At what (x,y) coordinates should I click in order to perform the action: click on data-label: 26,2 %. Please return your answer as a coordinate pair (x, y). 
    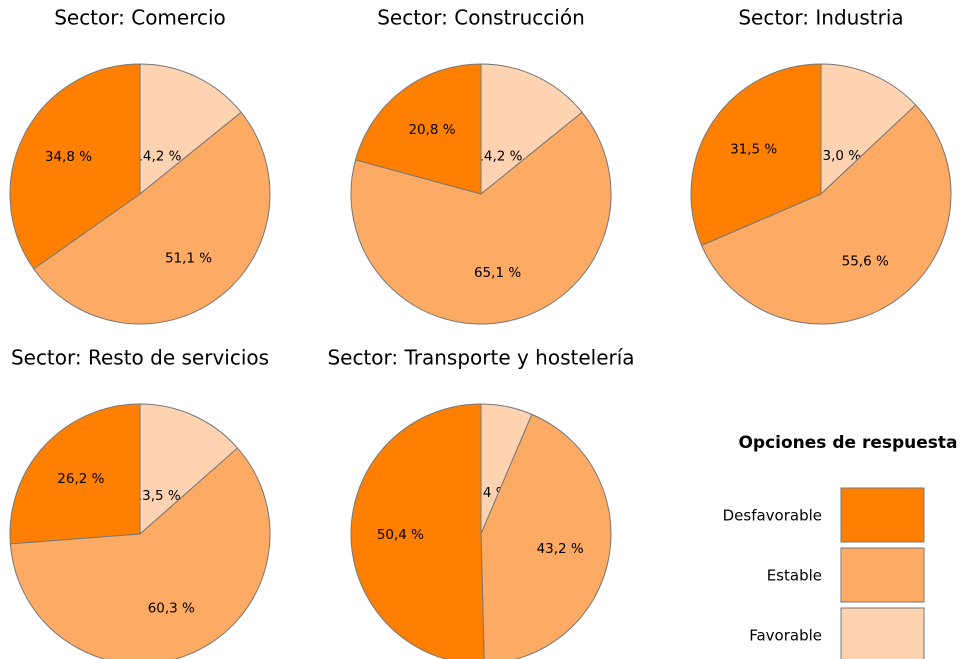
    Looking at the image, I should click on (80, 479).